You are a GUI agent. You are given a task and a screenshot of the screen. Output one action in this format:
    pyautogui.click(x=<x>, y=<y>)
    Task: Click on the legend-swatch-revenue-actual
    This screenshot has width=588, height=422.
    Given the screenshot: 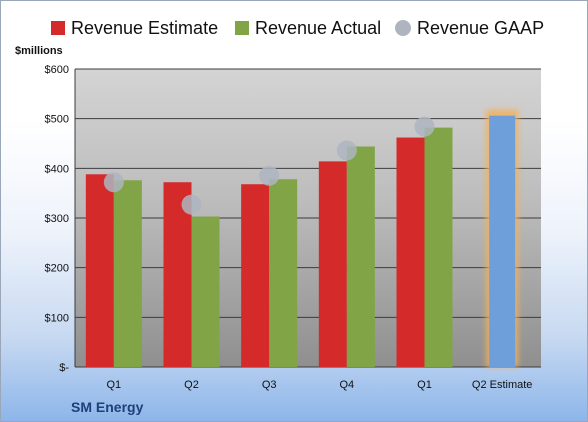 What is the action you would take?
    pyautogui.click(x=242, y=28)
    